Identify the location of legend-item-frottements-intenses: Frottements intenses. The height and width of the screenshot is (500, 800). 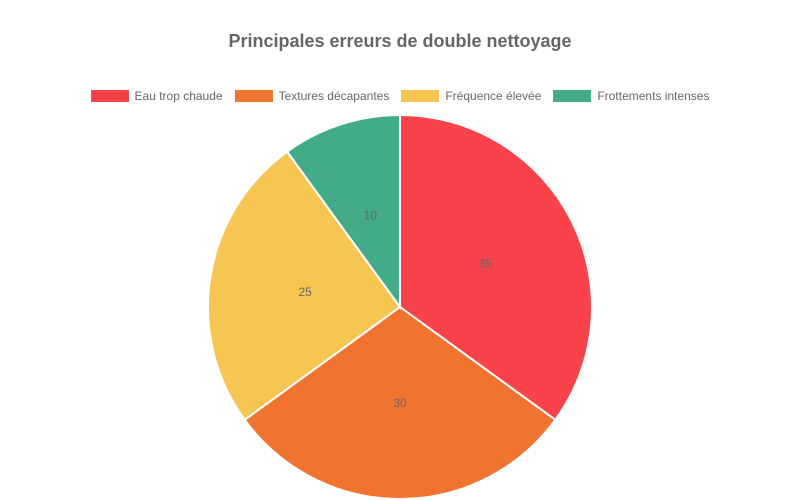
(631, 96).